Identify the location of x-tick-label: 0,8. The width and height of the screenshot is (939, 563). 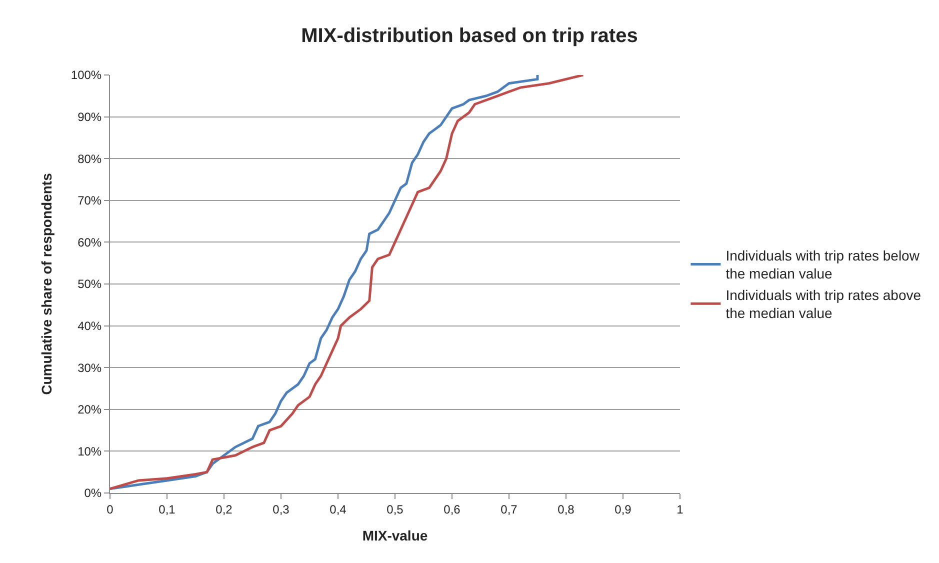
(566, 509).